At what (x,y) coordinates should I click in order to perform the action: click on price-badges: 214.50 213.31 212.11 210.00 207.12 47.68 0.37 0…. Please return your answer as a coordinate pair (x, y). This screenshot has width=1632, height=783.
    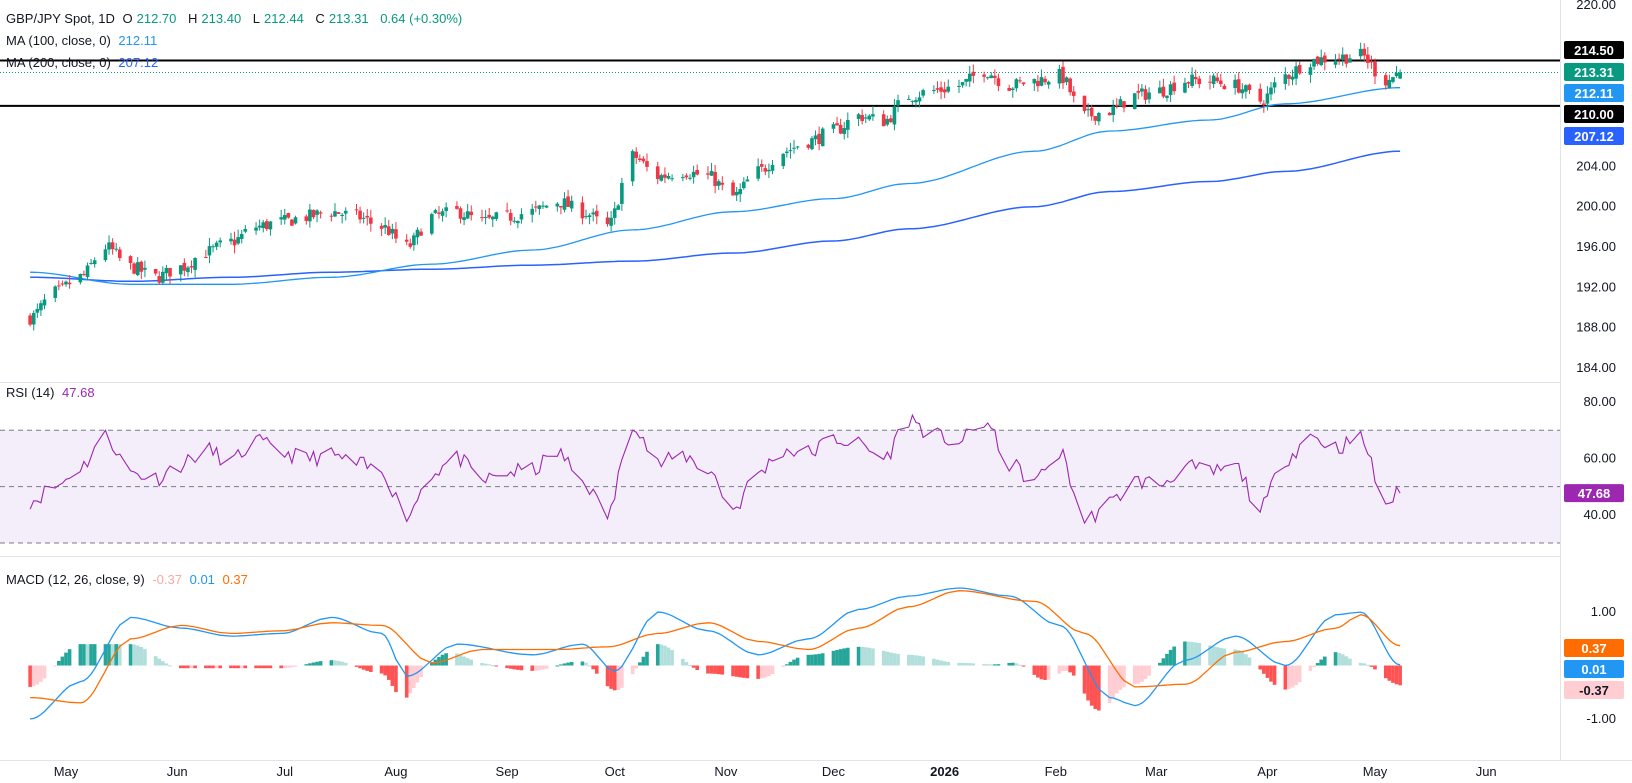
    Looking at the image, I should click on (1594, 370).